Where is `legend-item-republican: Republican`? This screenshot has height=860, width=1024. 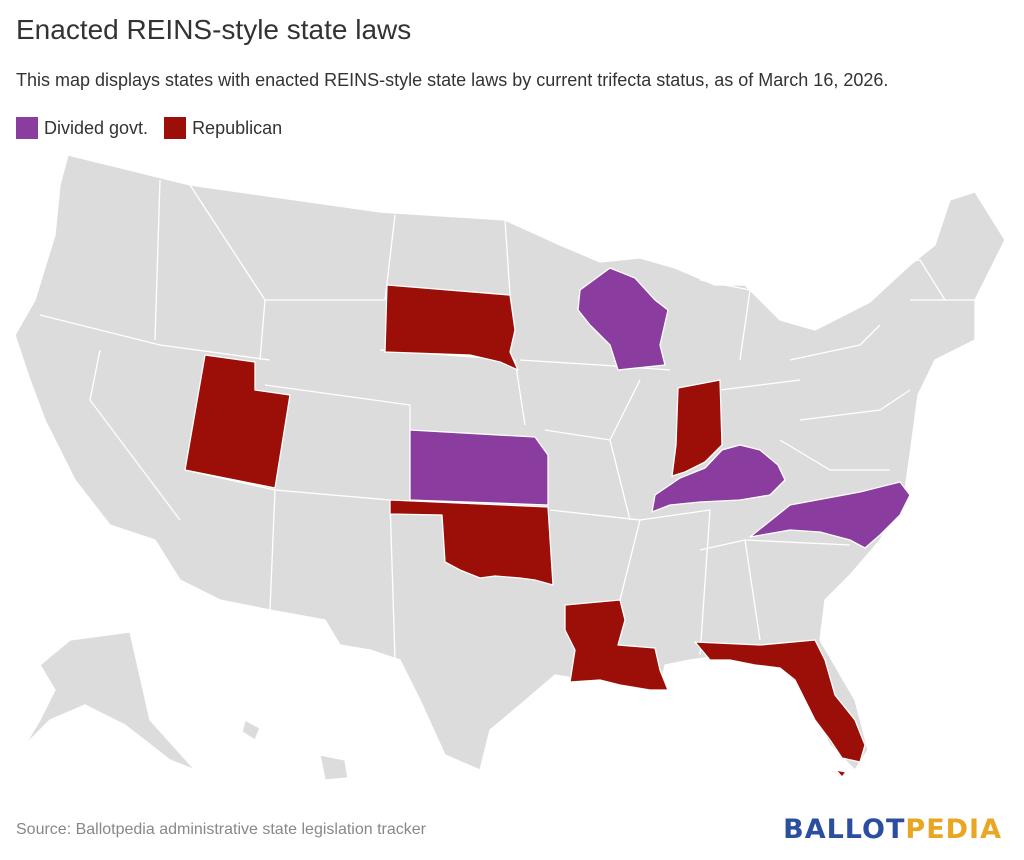
legend-item-republican: Republican is located at coordinates (223, 128).